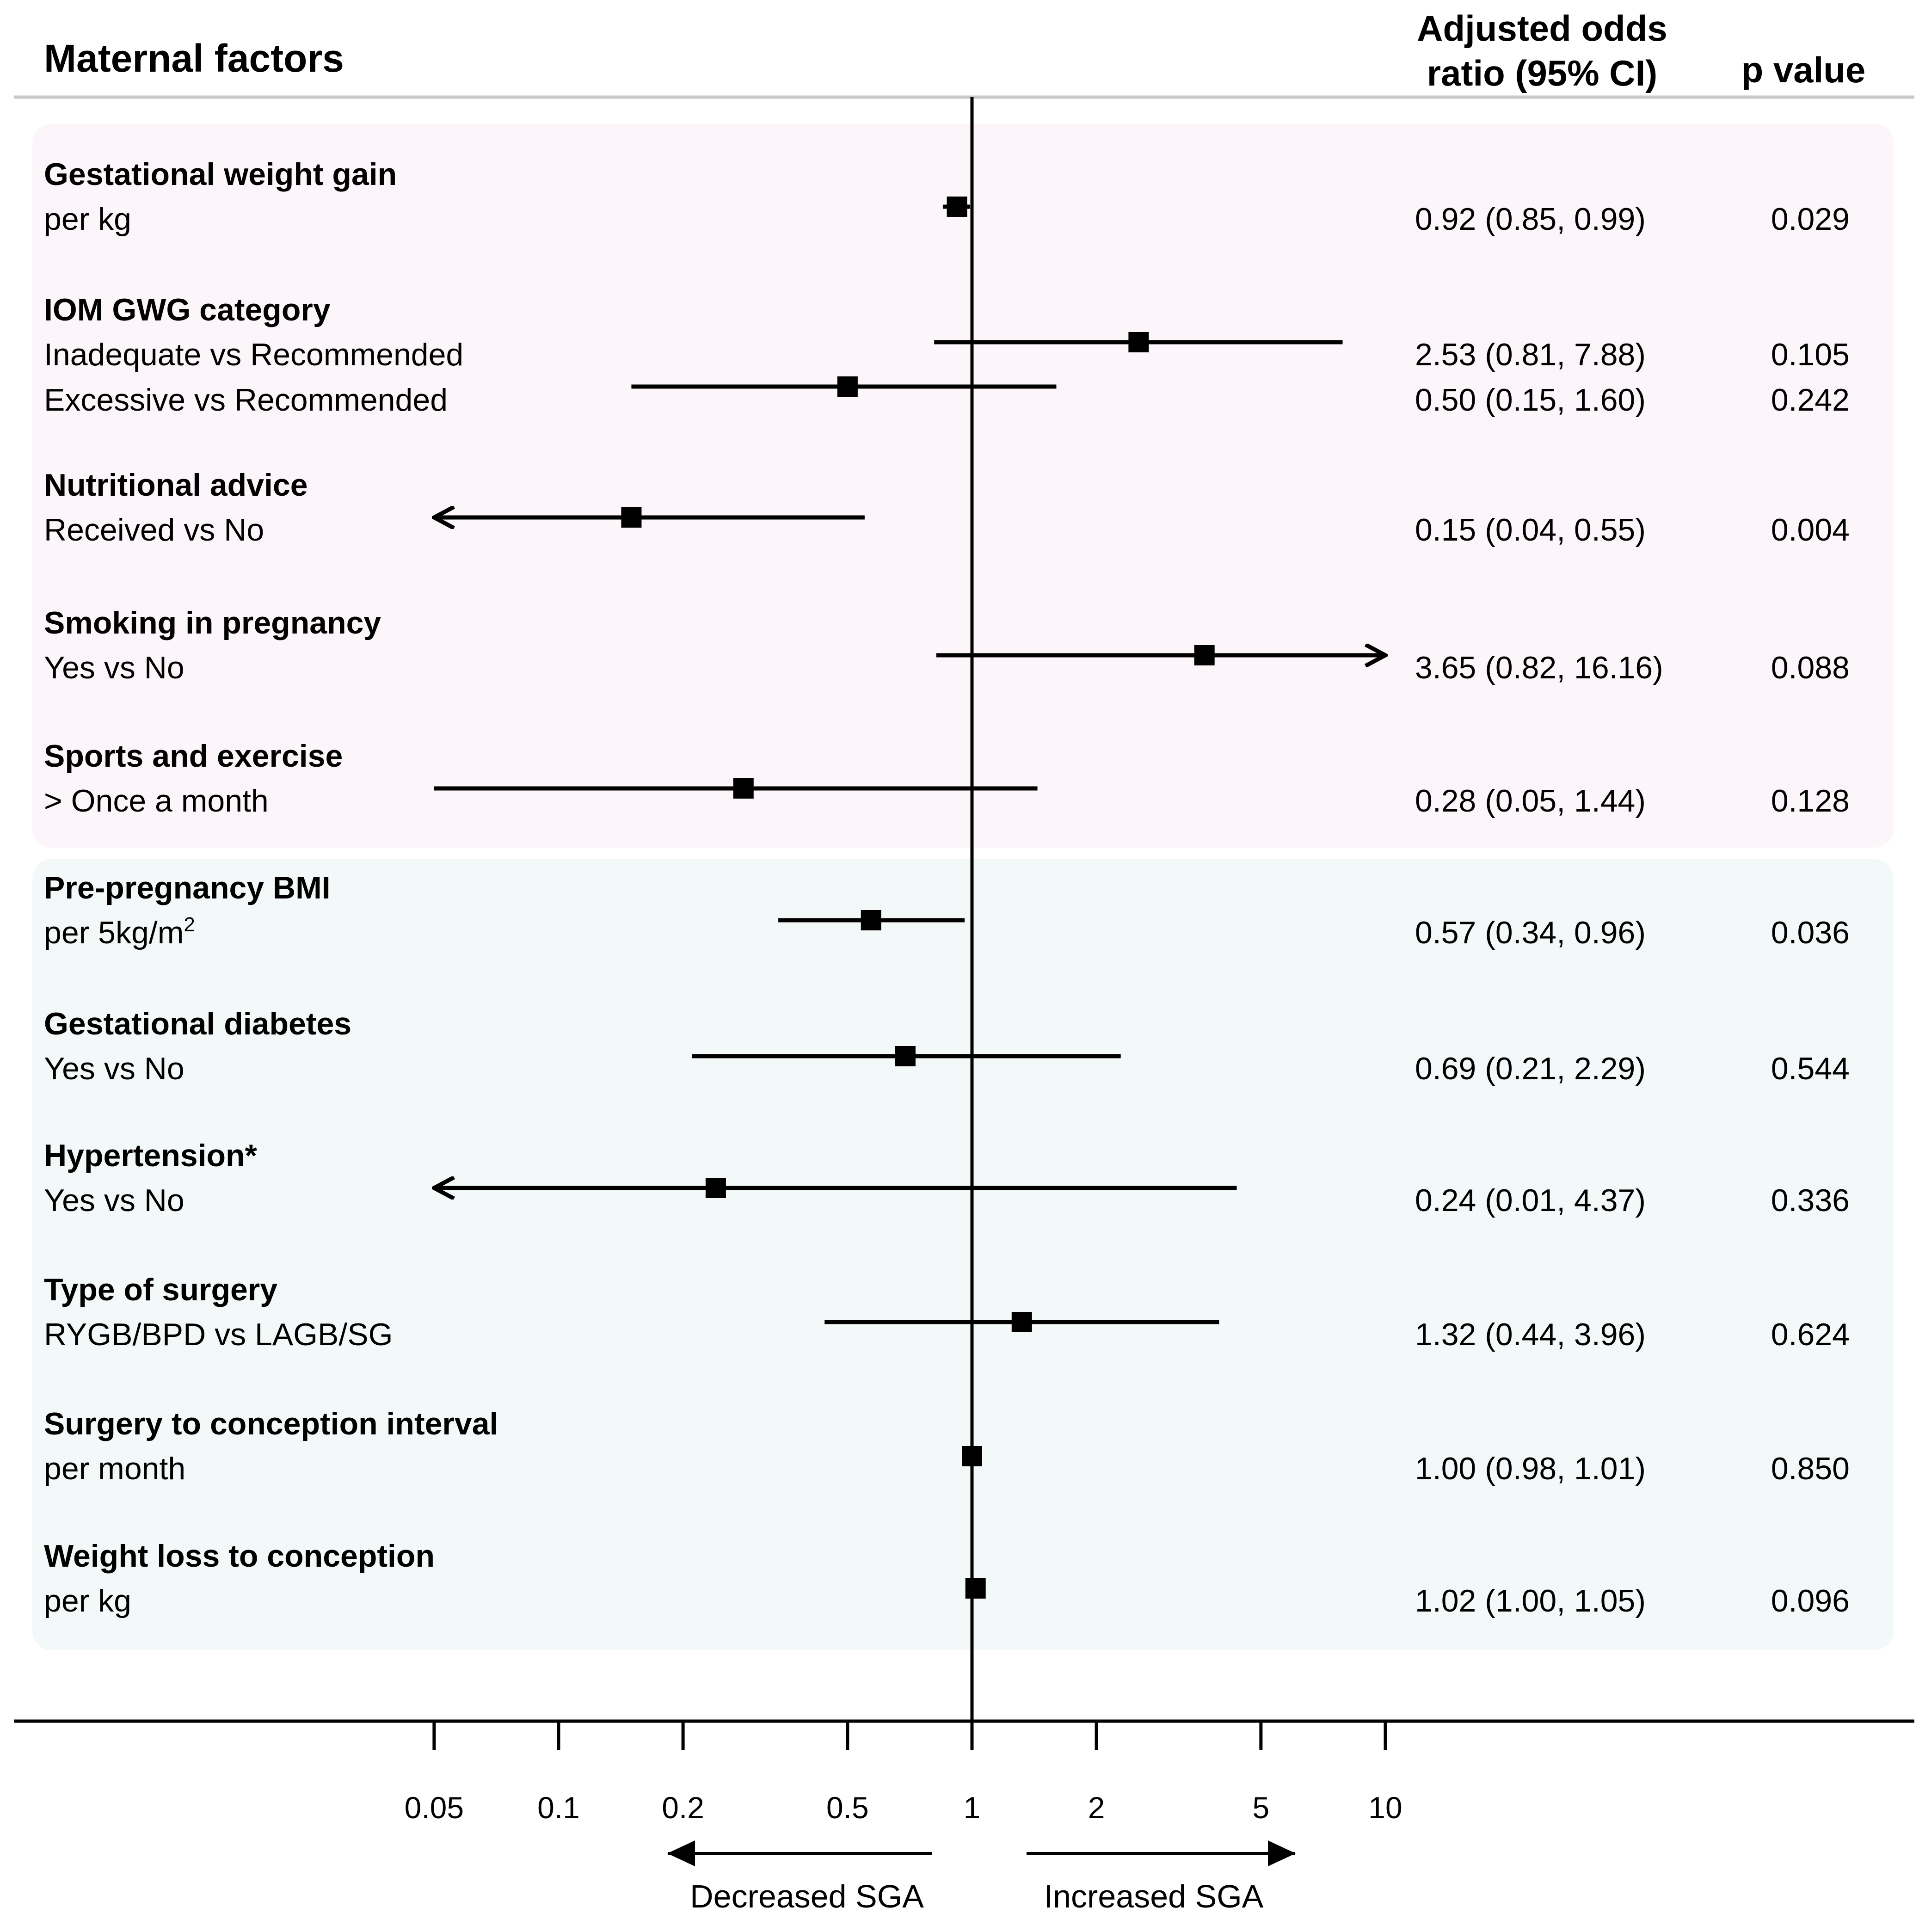 The width and height of the screenshot is (1925, 1932). What do you see at coordinates (1530, 1069) in the screenshot?
I see `odds-ratio-ci-text: 0.69 (0.21, 2.29)` at bounding box center [1530, 1069].